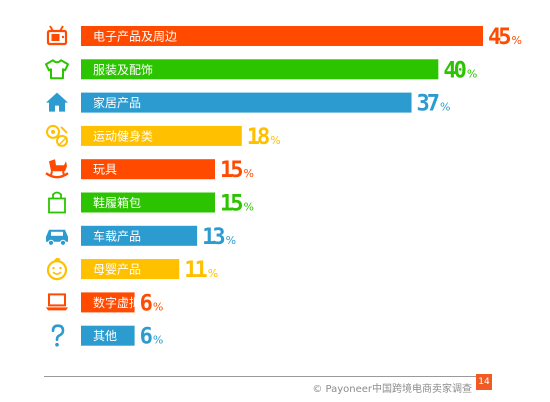  What do you see at coordinates (219, 237) in the screenshot?
I see `bar-value-label: 13%` at bounding box center [219, 237].